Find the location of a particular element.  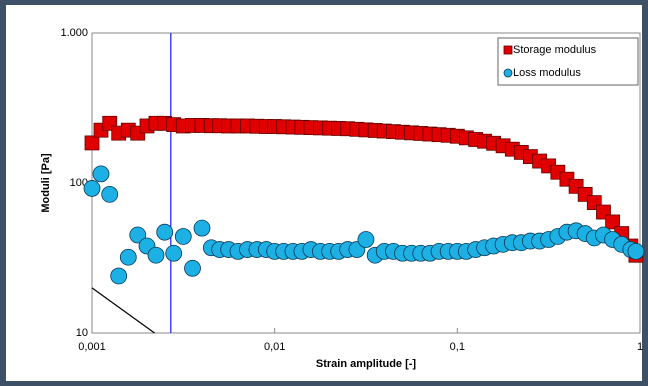

legend-label: Loss modulus is located at coordinates (547, 73).